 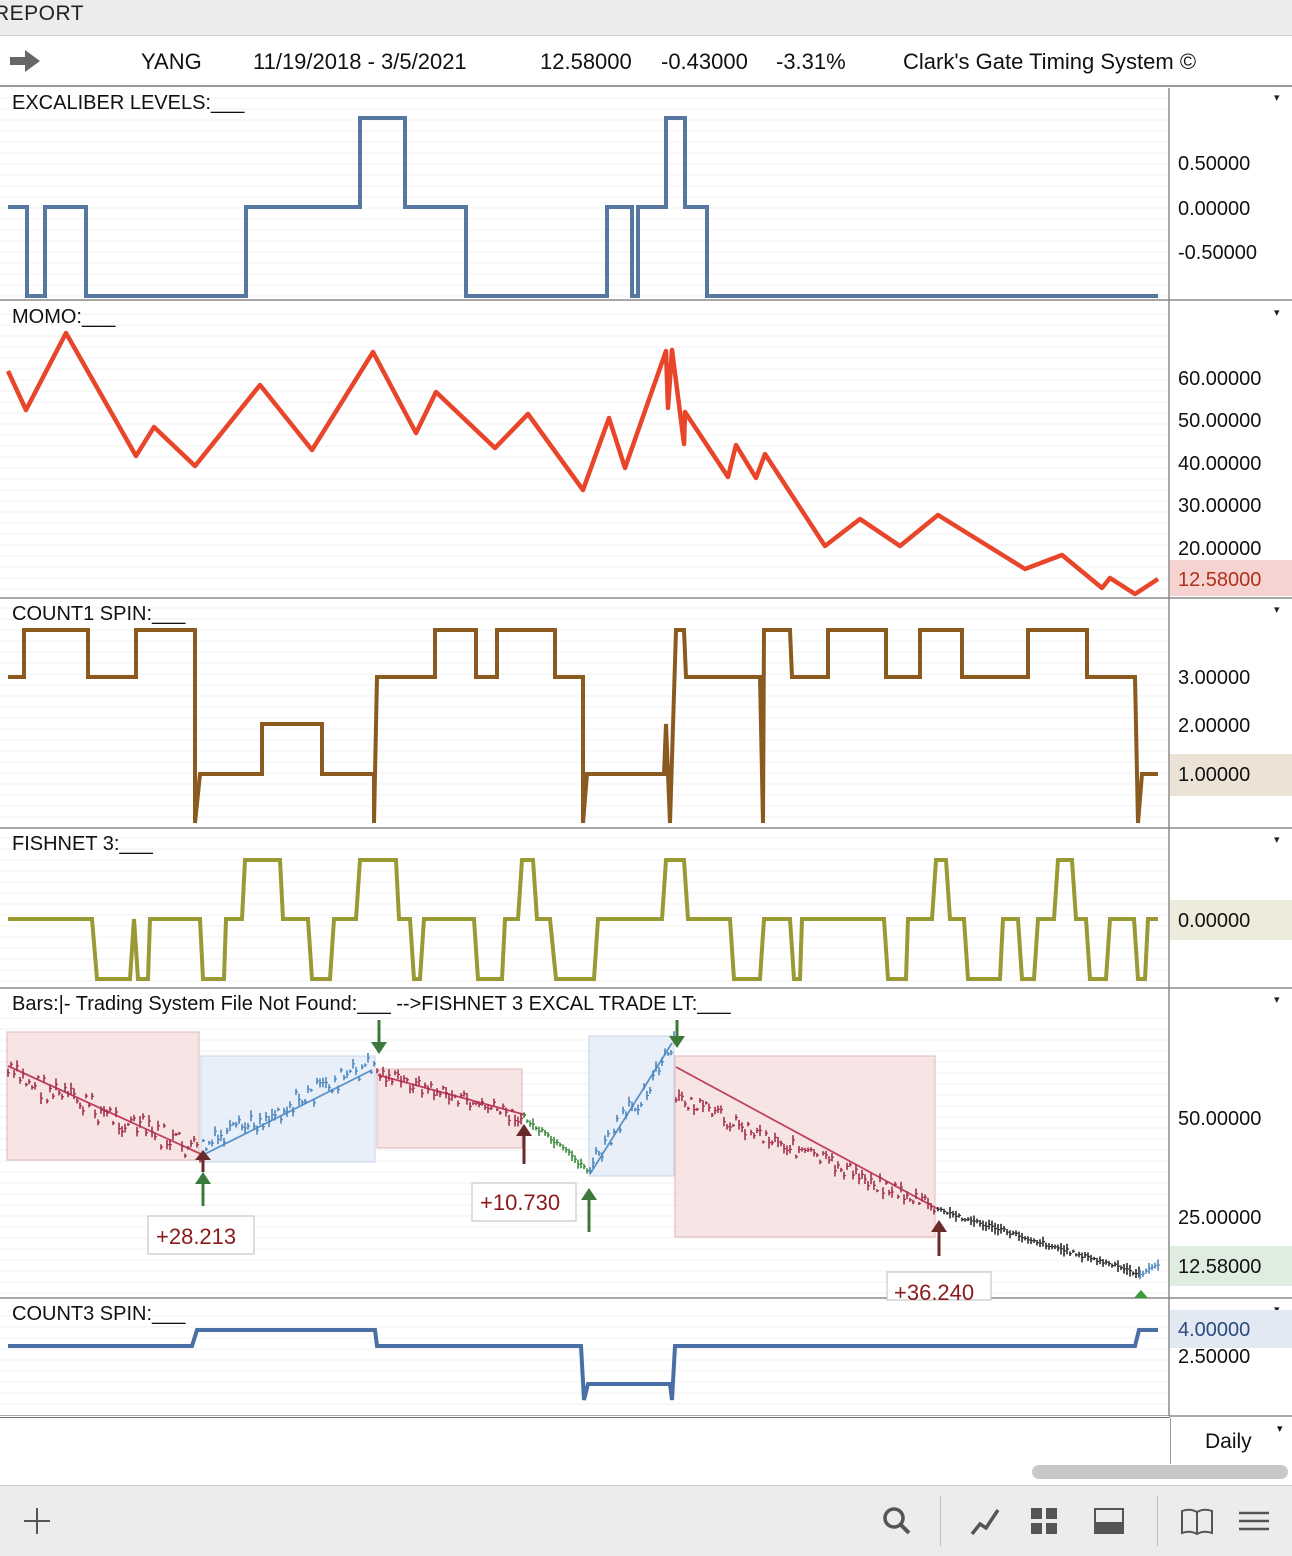 What do you see at coordinates (583, 919) in the screenshot?
I see `fishnet-line` at bounding box center [583, 919].